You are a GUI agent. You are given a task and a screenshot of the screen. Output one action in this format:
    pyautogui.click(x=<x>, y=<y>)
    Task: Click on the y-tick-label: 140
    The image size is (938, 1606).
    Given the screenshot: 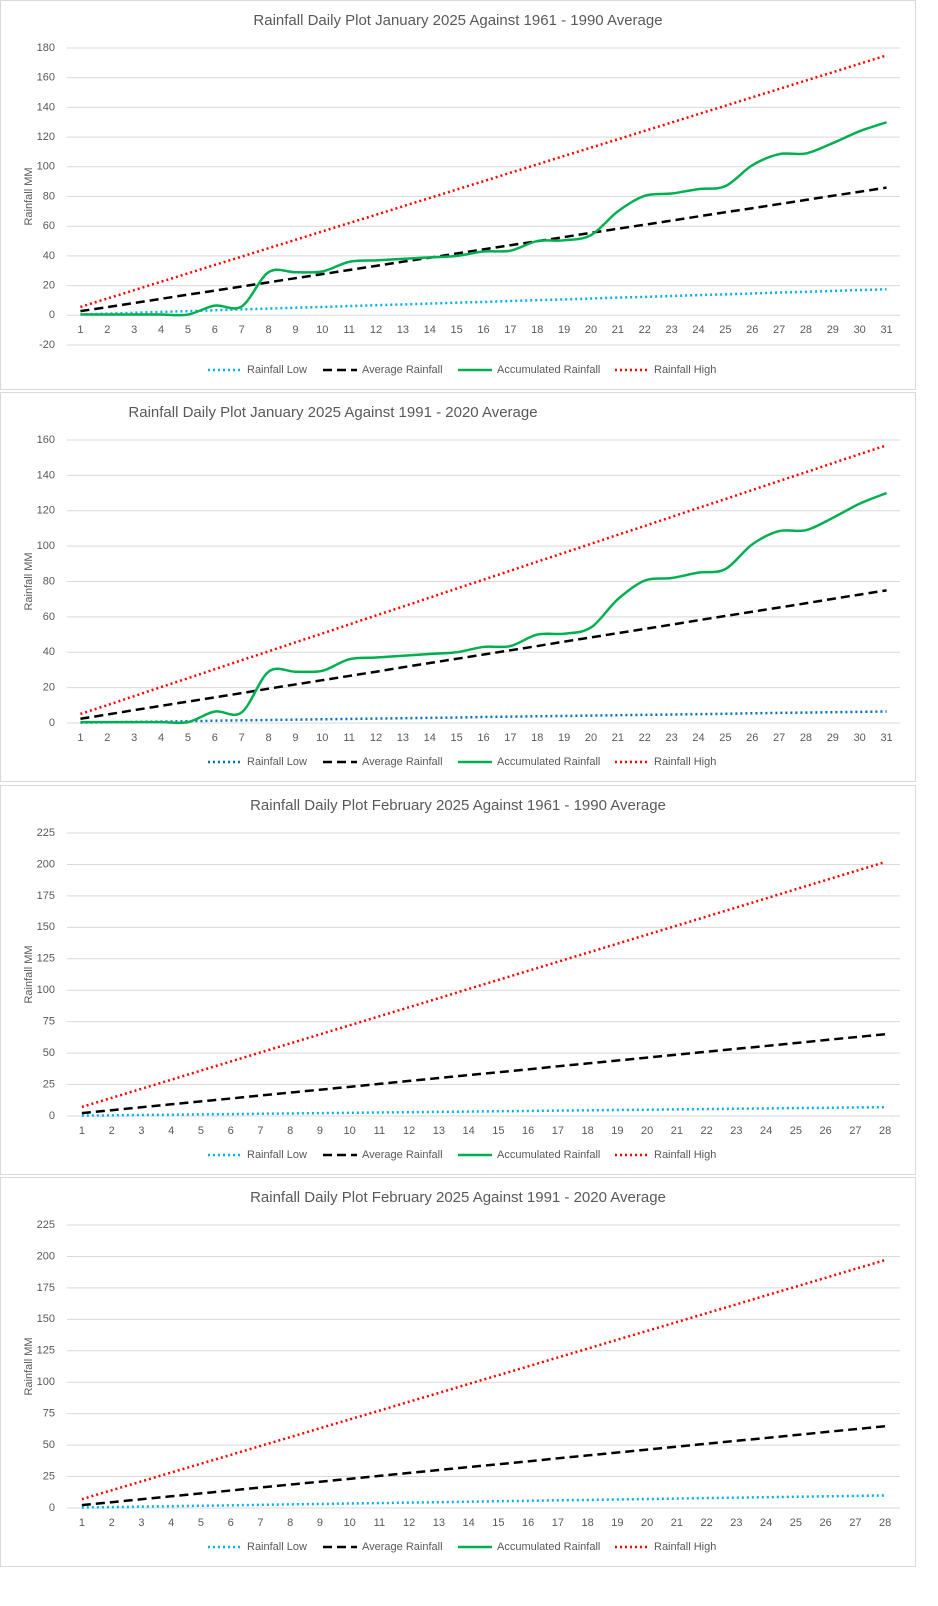 What is the action you would take?
    pyautogui.click(x=46, y=475)
    